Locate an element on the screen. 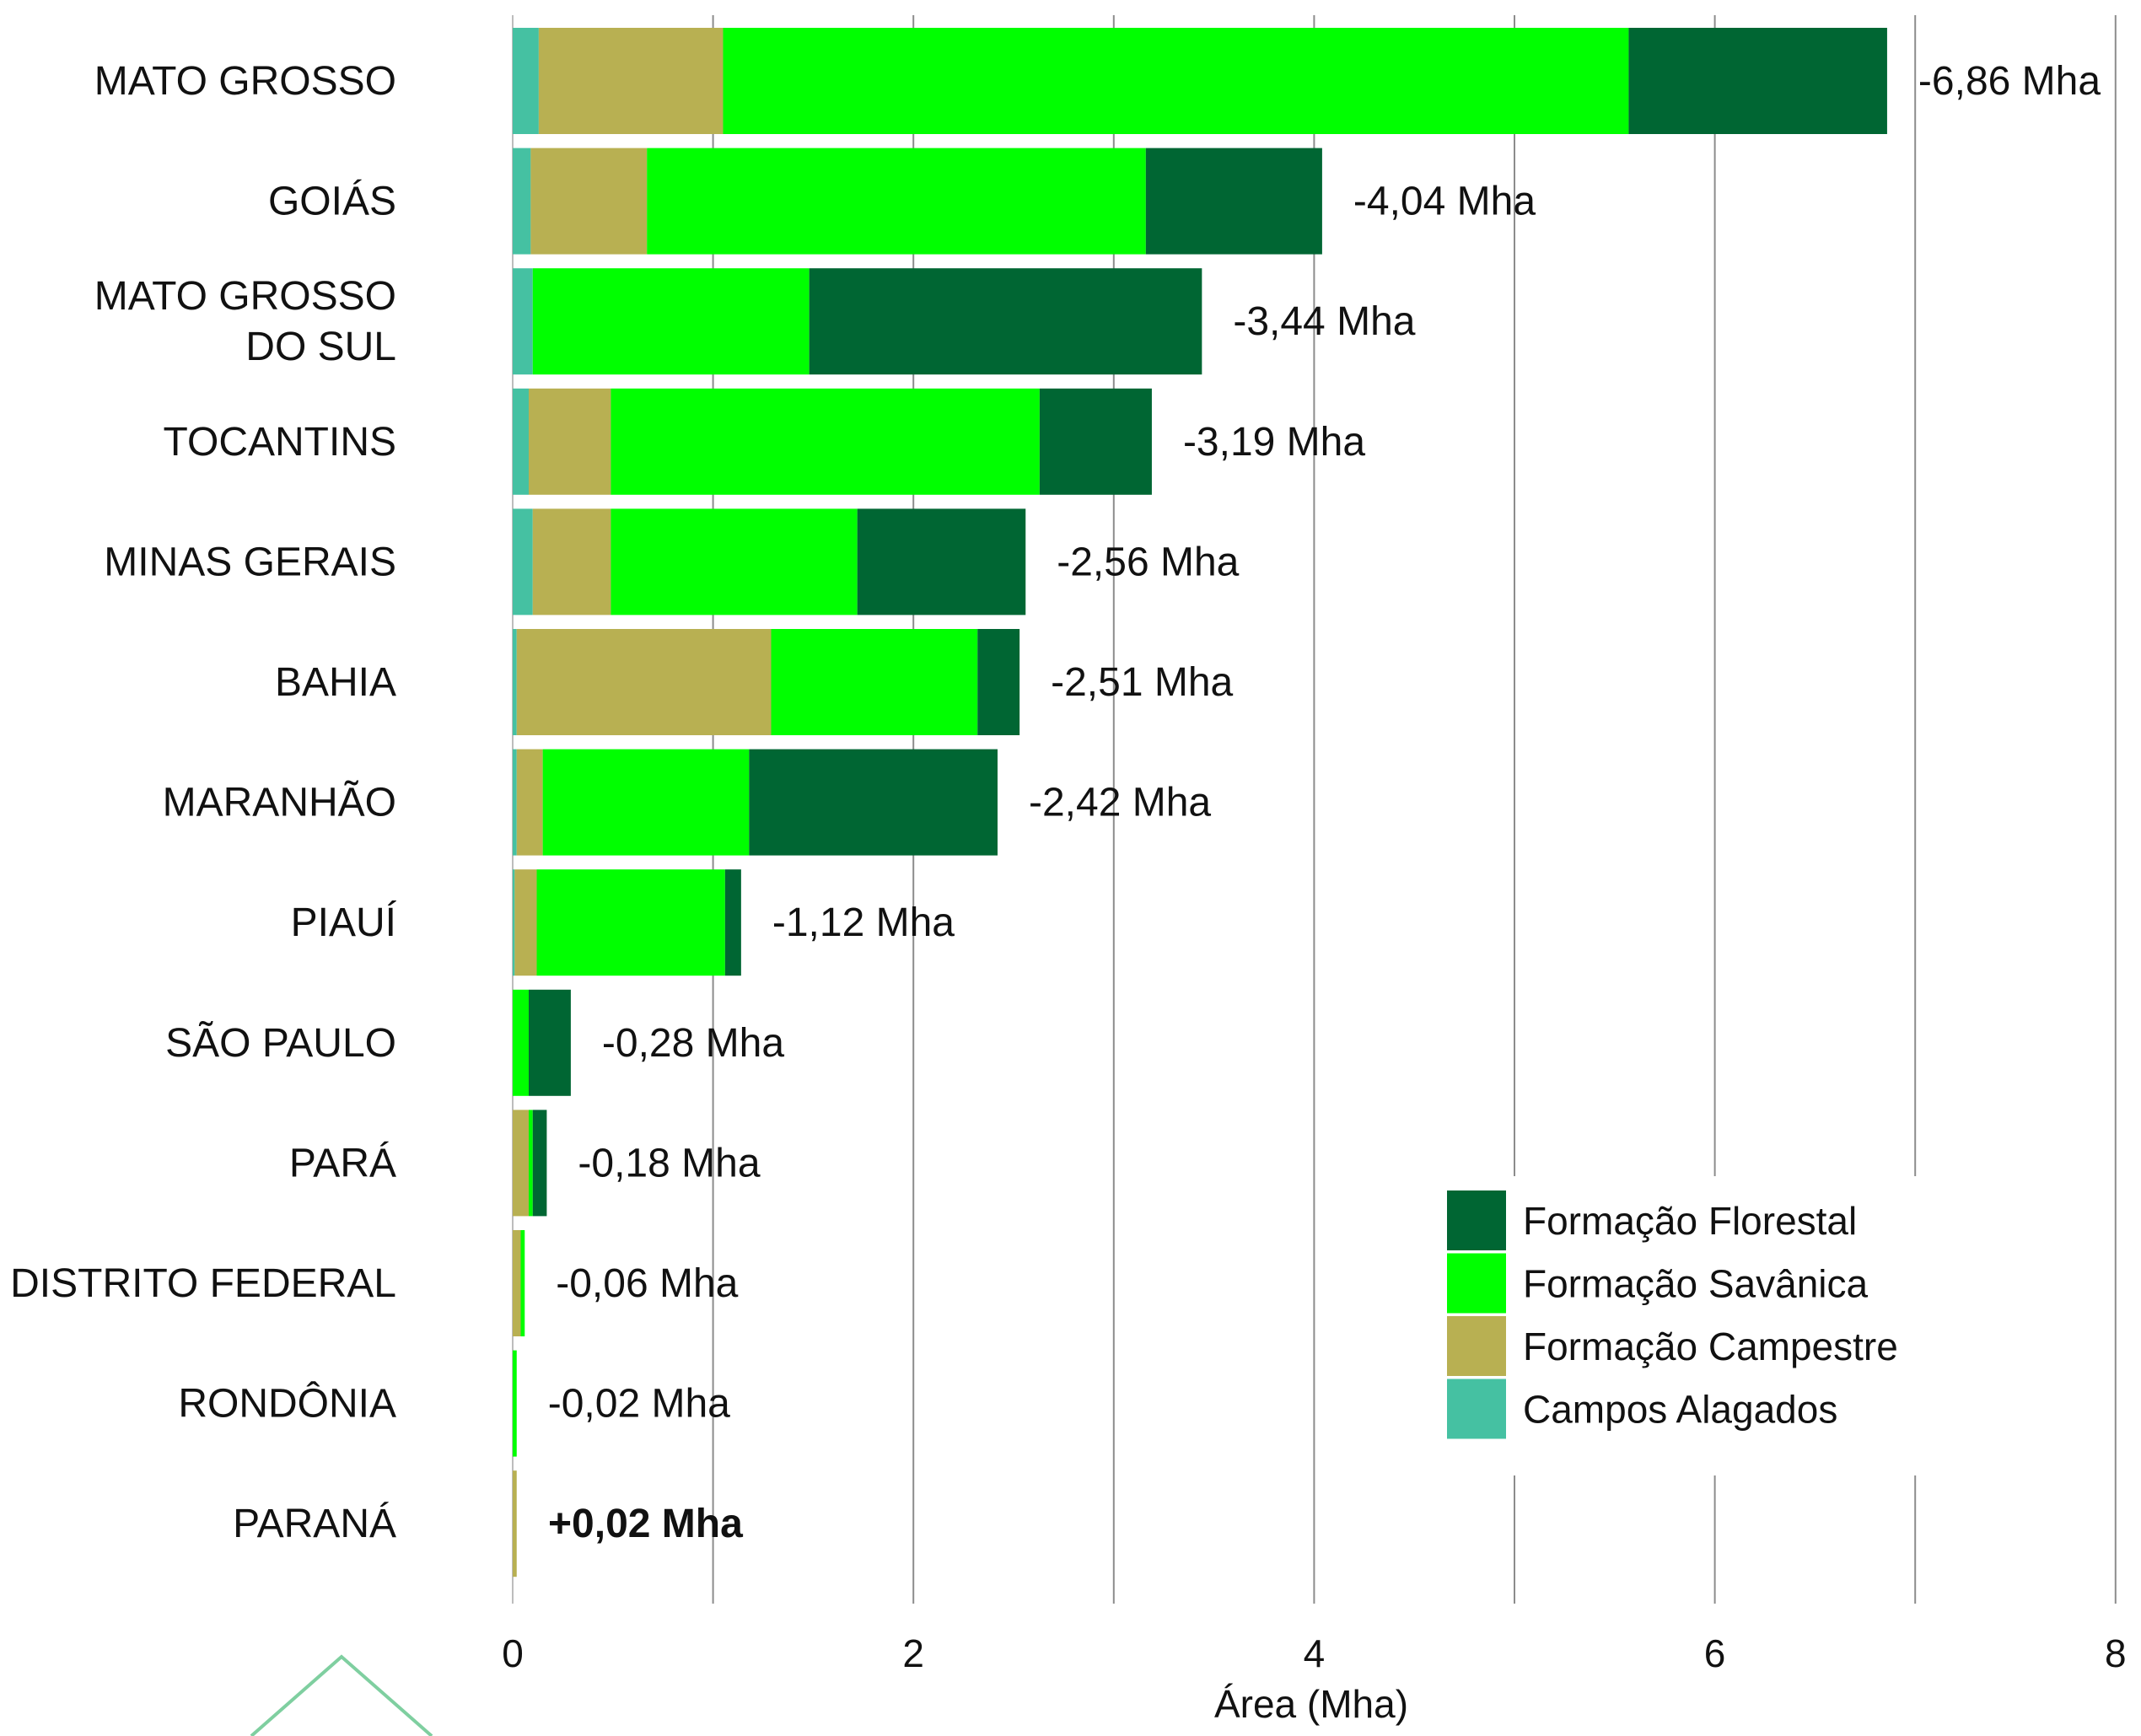 The height and width of the screenshot is (1736, 2141). x-axis: 0 2 4 6 8 is located at coordinates (1314, 1653).